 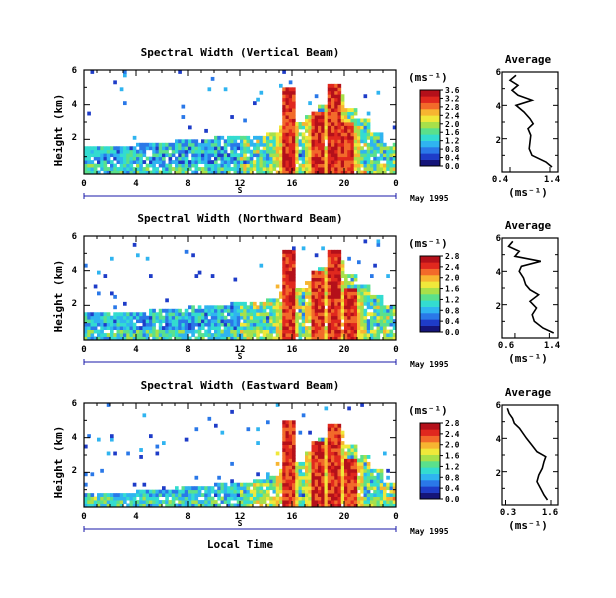 I want to click on x-tick-label: 0, so click(x=83, y=350).